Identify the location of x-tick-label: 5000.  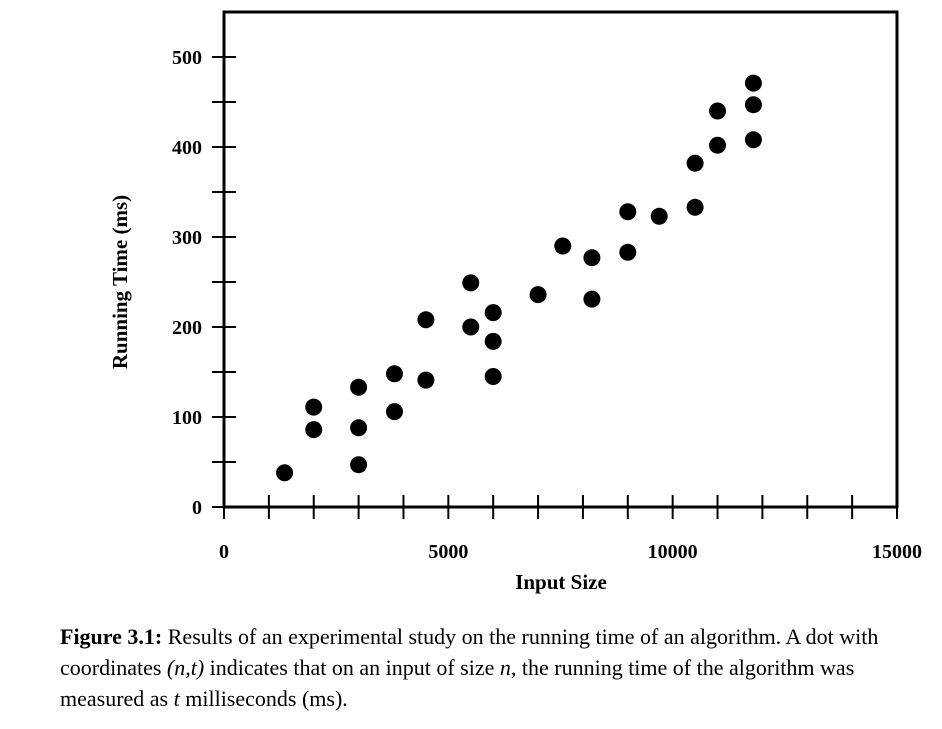
(448, 552).